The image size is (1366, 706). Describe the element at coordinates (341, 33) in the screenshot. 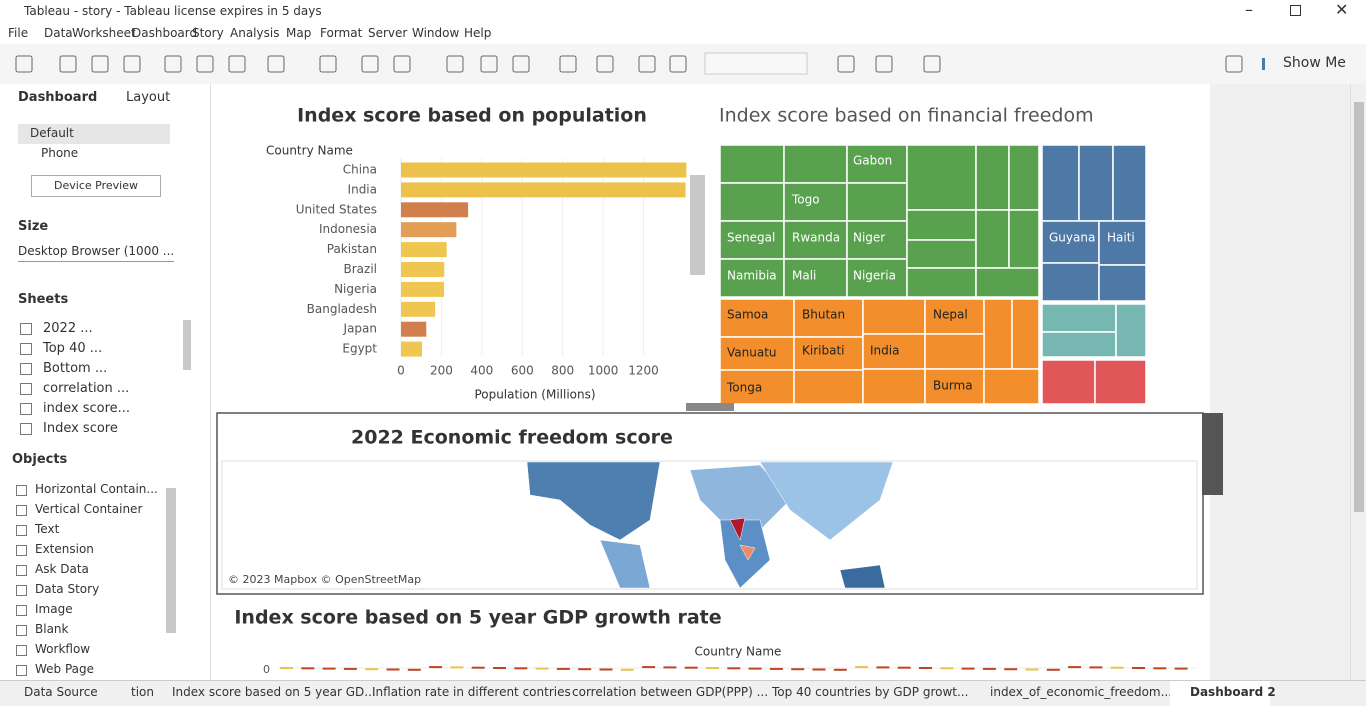

I see `menu-item: Format` at that location.